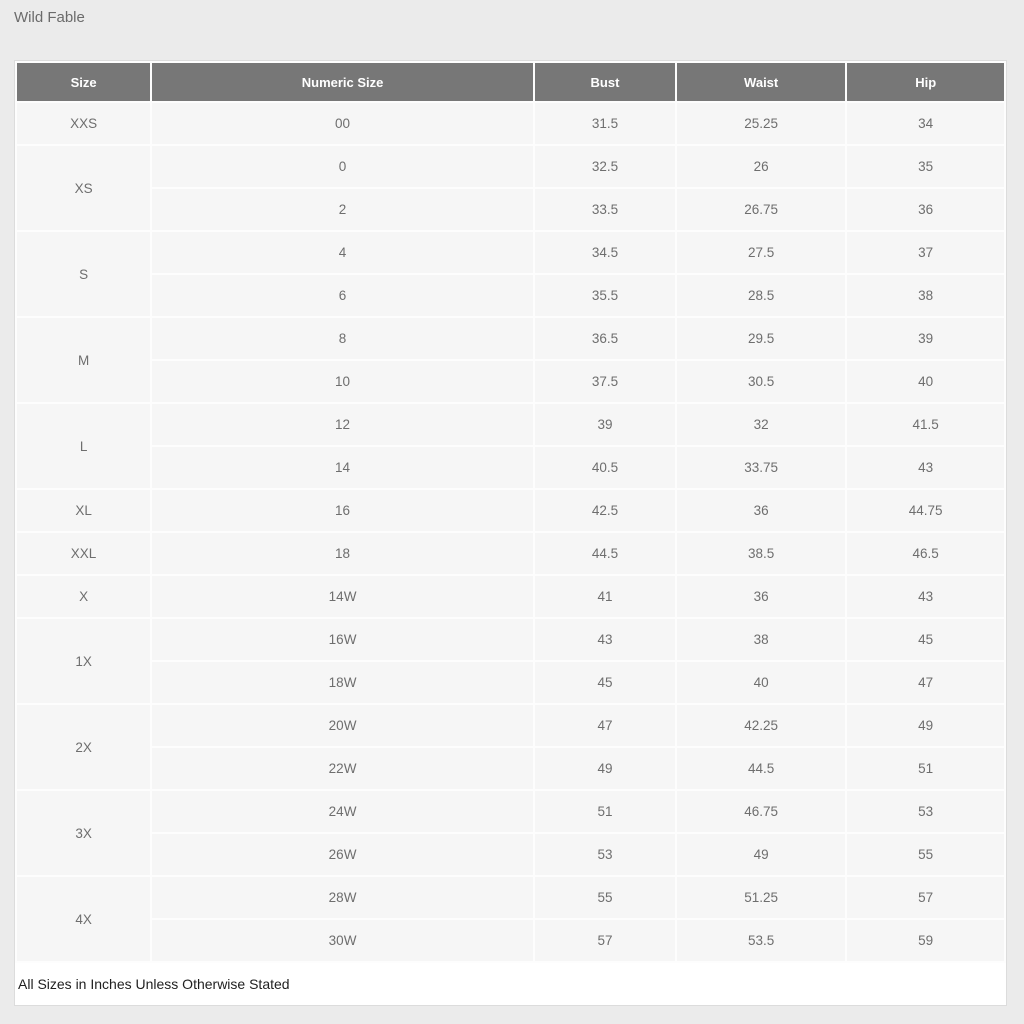 The height and width of the screenshot is (1024, 1024). Describe the element at coordinates (342, 940) in the screenshot. I see `table-cell: 30W` at that location.